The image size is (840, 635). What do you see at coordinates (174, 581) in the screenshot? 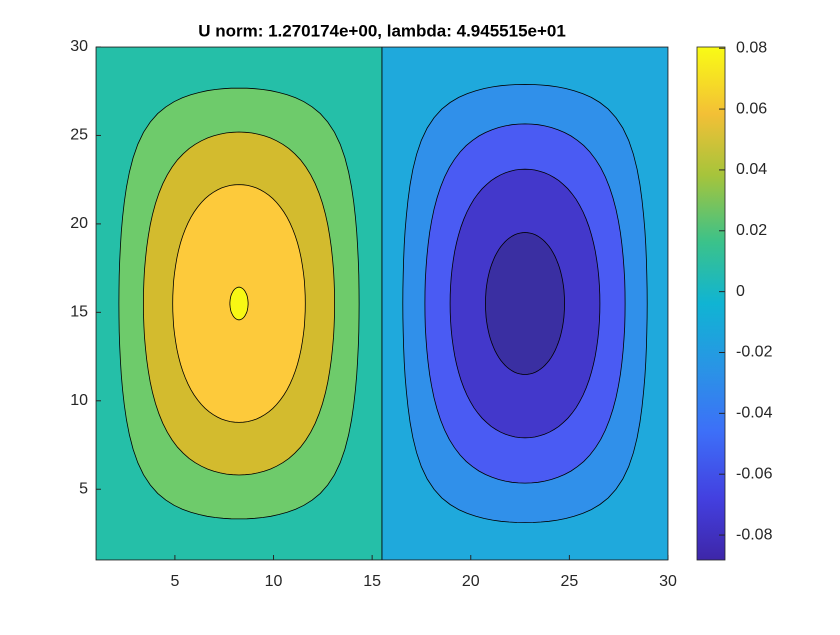
I see `x-tick-label: 5` at bounding box center [174, 581].